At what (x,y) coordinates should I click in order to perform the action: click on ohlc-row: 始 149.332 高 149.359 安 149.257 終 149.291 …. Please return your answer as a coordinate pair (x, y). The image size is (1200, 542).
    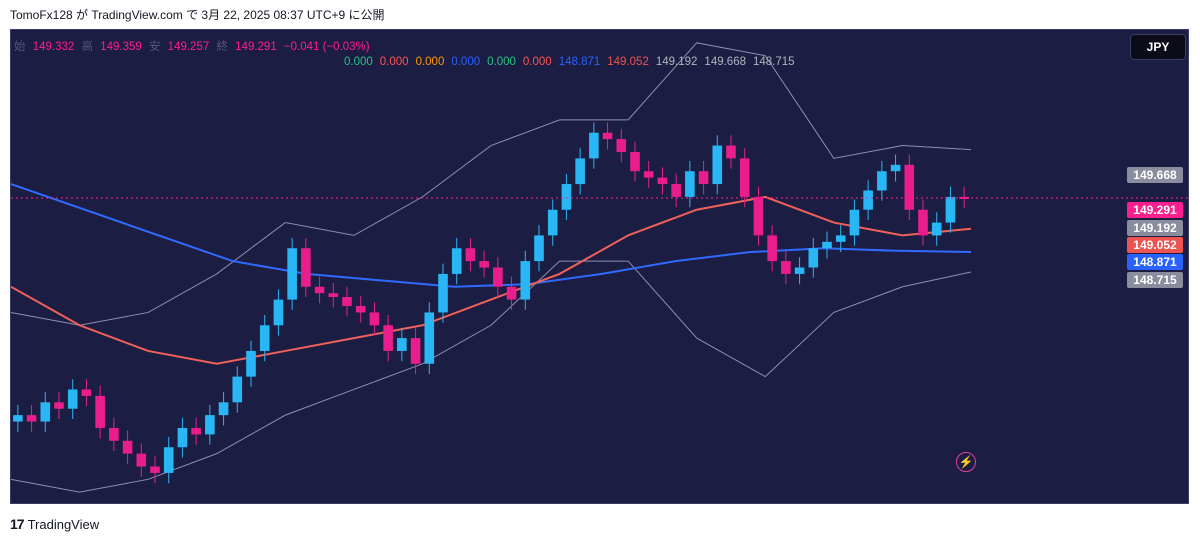
    Looking at the image, I should click on (408, 46).